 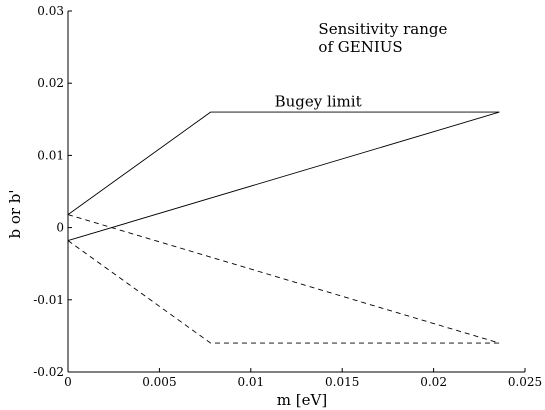 What do you see at coordinates (48, 300) in the screenshot?
I see `y-tick-label: -0.01` at bounding box center [48, 300].